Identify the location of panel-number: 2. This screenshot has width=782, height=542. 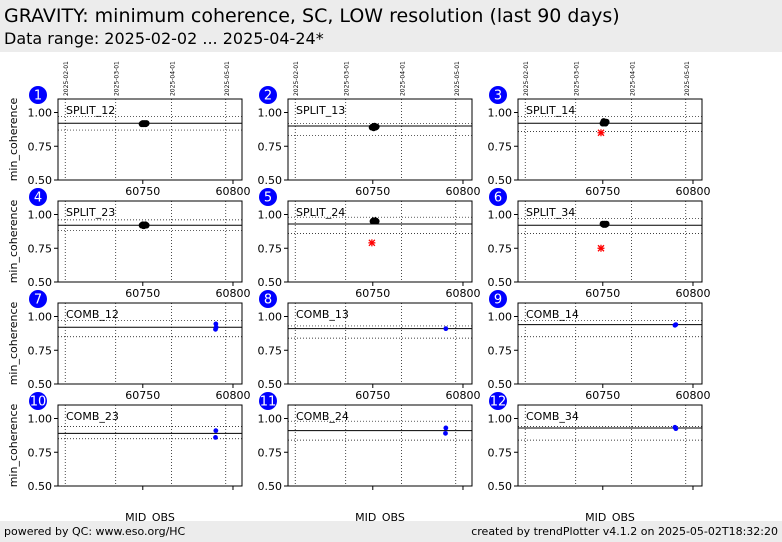
(268, 96).